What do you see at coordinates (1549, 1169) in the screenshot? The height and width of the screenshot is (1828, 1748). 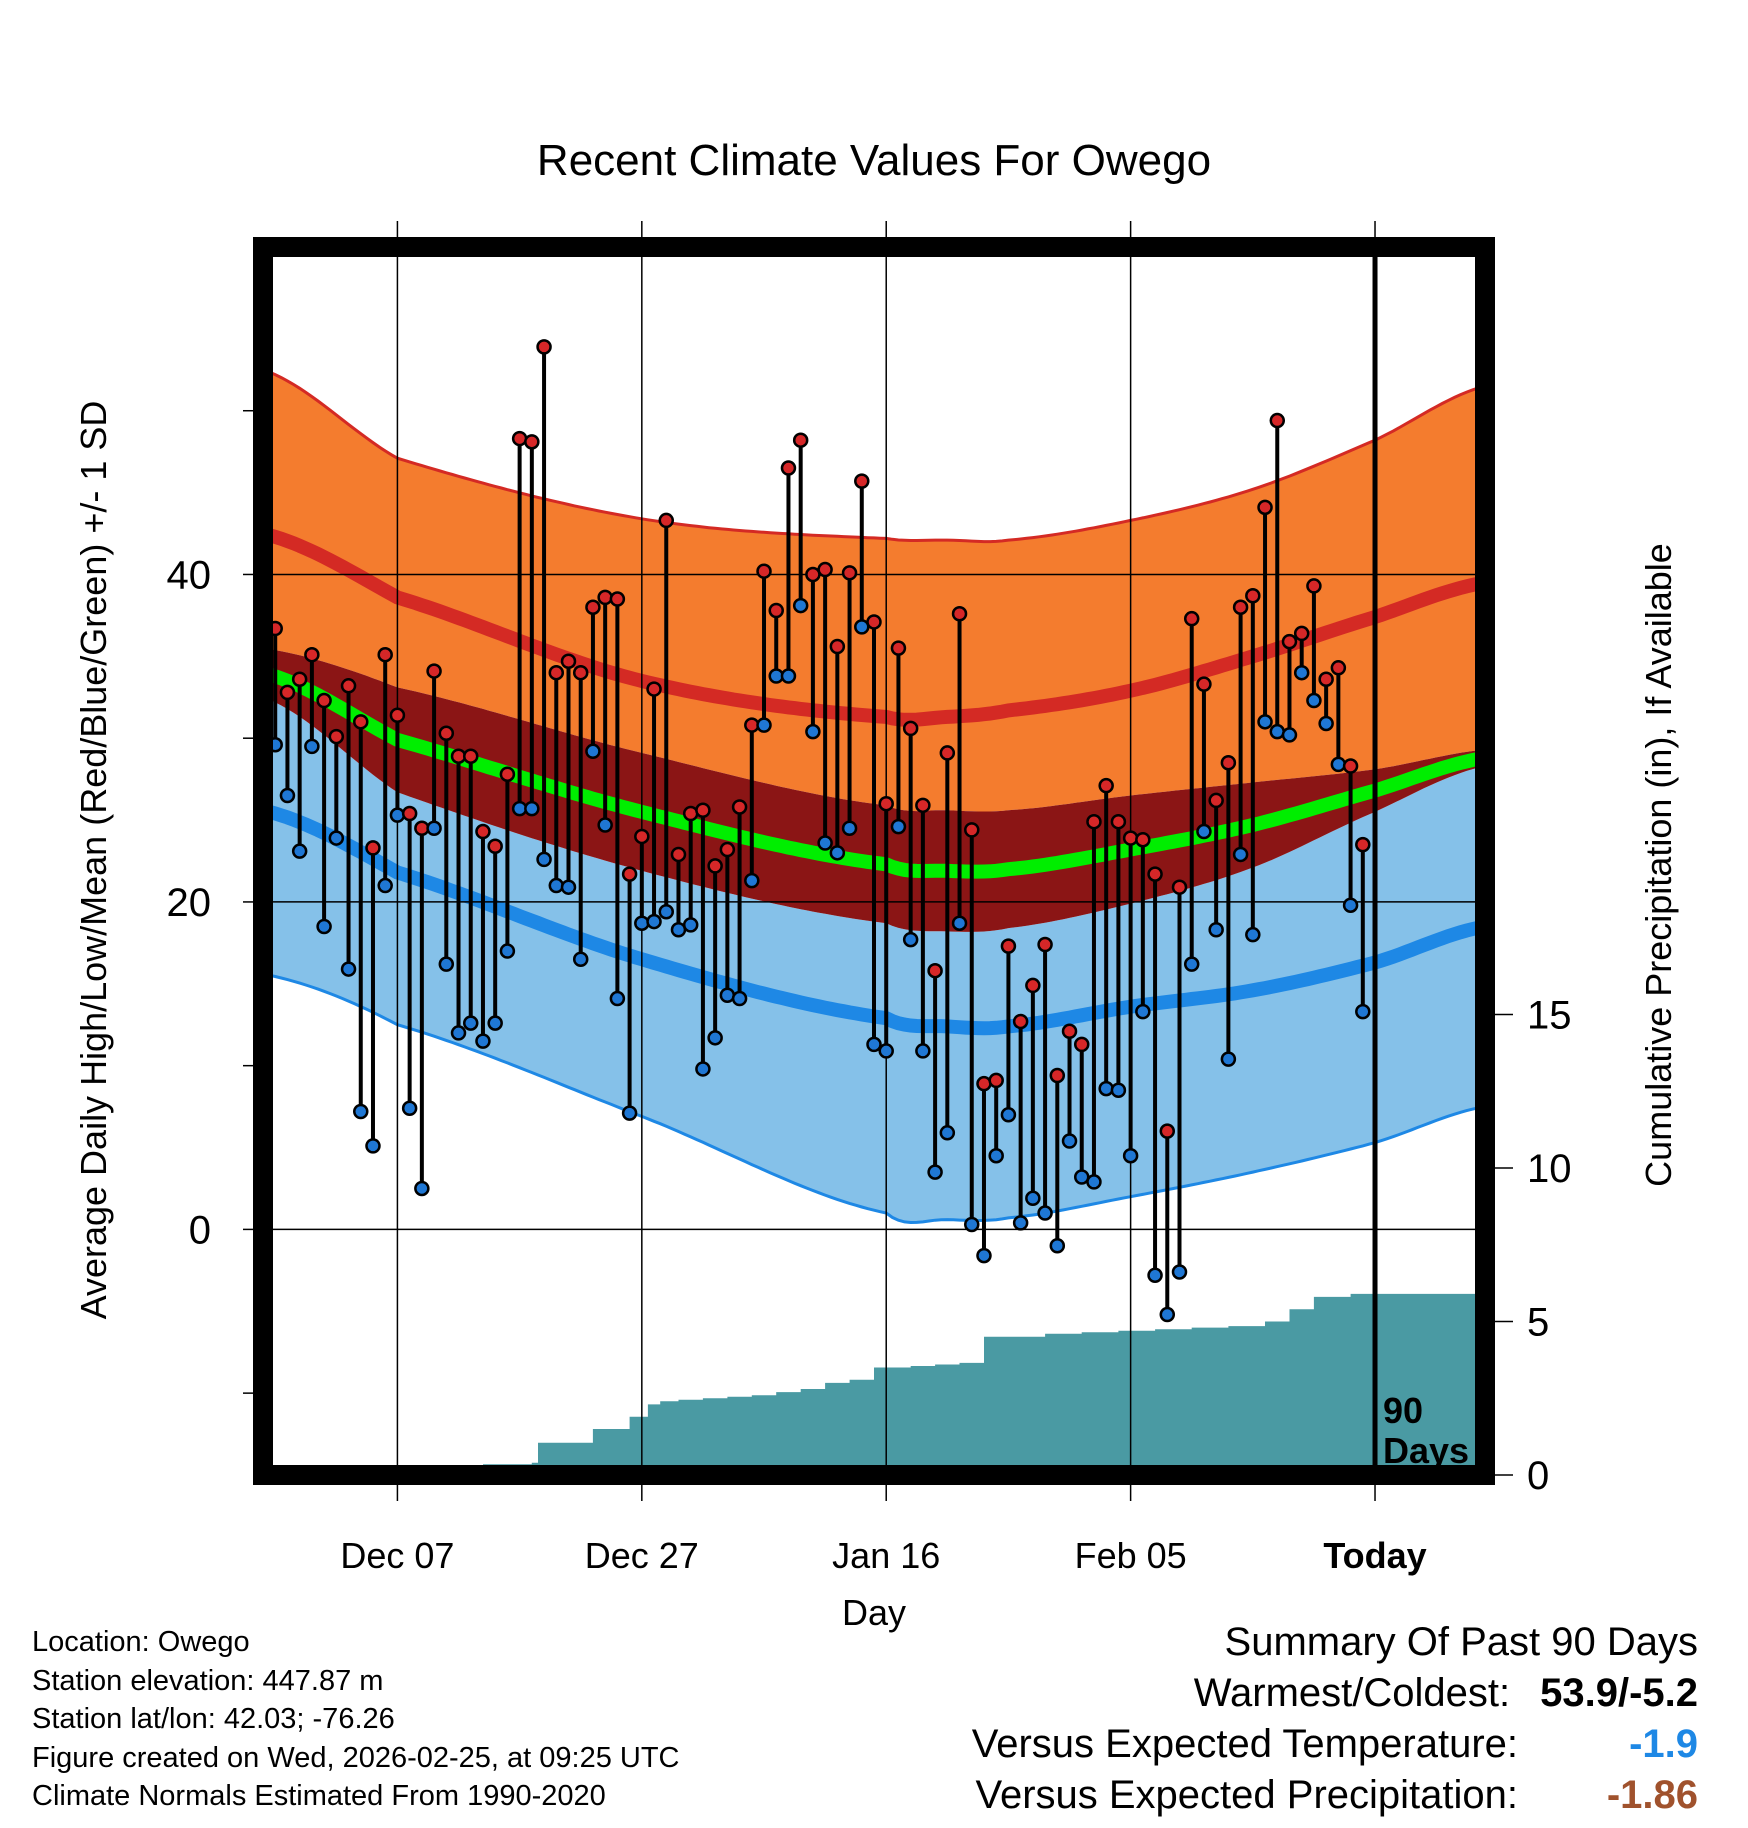 I see `y-right-tick-label: 10` at bounding box center [1549, 1169].